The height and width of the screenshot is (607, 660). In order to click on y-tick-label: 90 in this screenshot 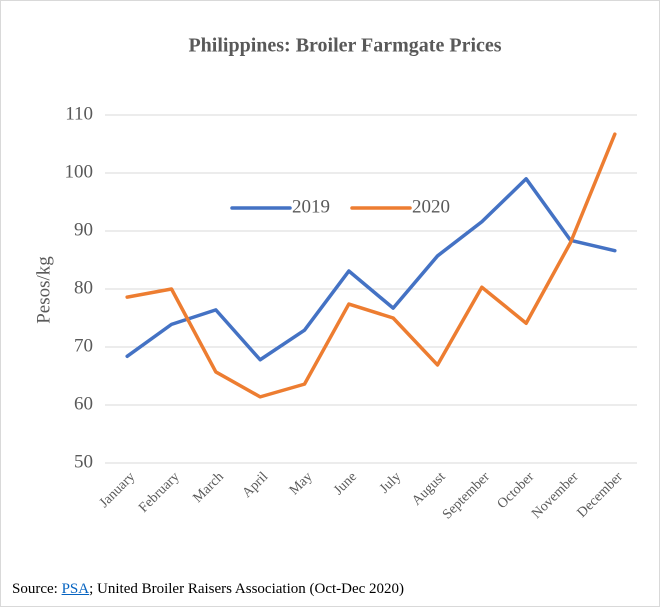, I will do `click(83, 229)`.